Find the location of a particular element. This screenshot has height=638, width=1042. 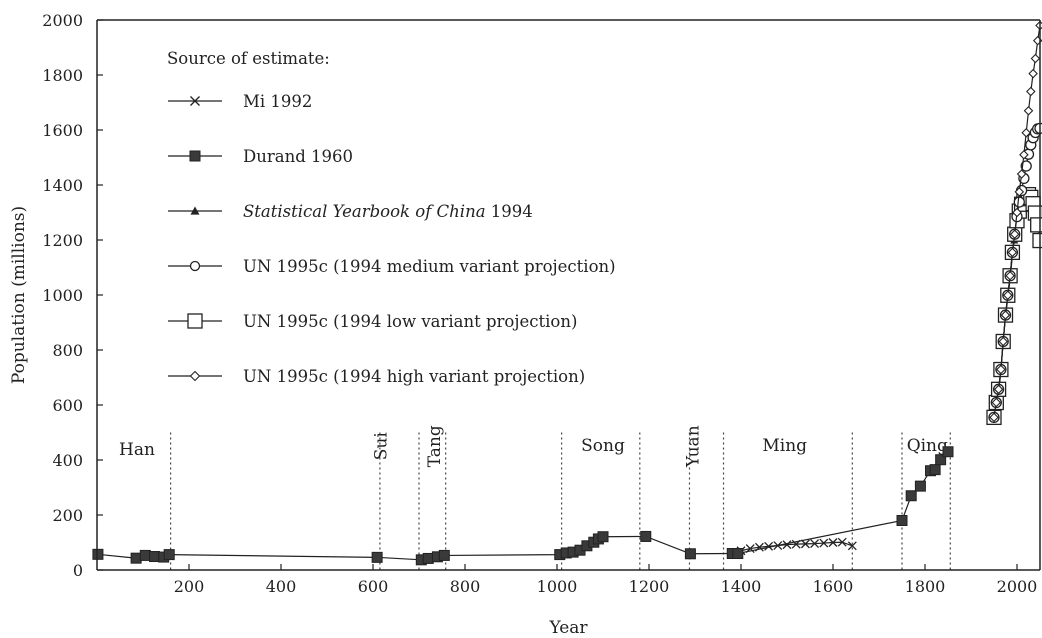

y-tick-label: 400 is located at coordinates (67, 460).